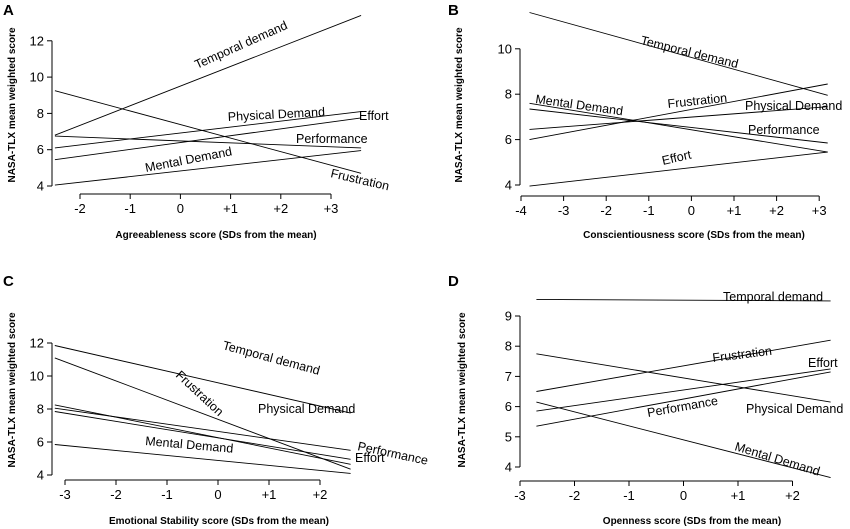 The height and width of the screenshot is (529, 850). Describe the element at coordinates (683, 495) in the screenshot. I see `x-tick-label-d: 0` at that location.